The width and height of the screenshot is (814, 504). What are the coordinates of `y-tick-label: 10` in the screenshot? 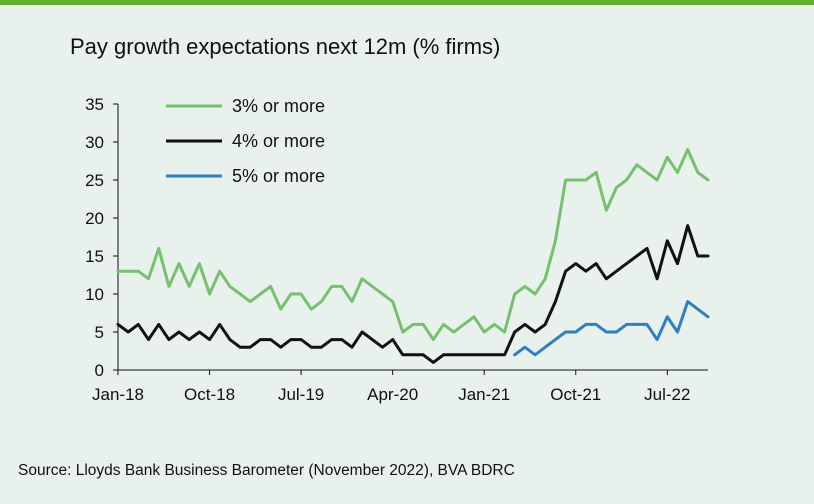 It's located at (94, 294).